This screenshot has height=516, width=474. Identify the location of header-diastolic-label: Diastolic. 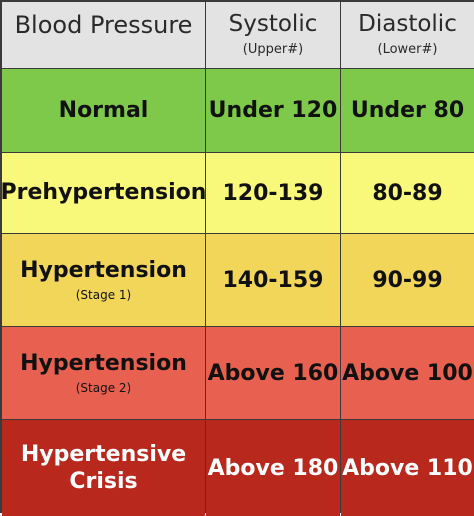
(407, 24).